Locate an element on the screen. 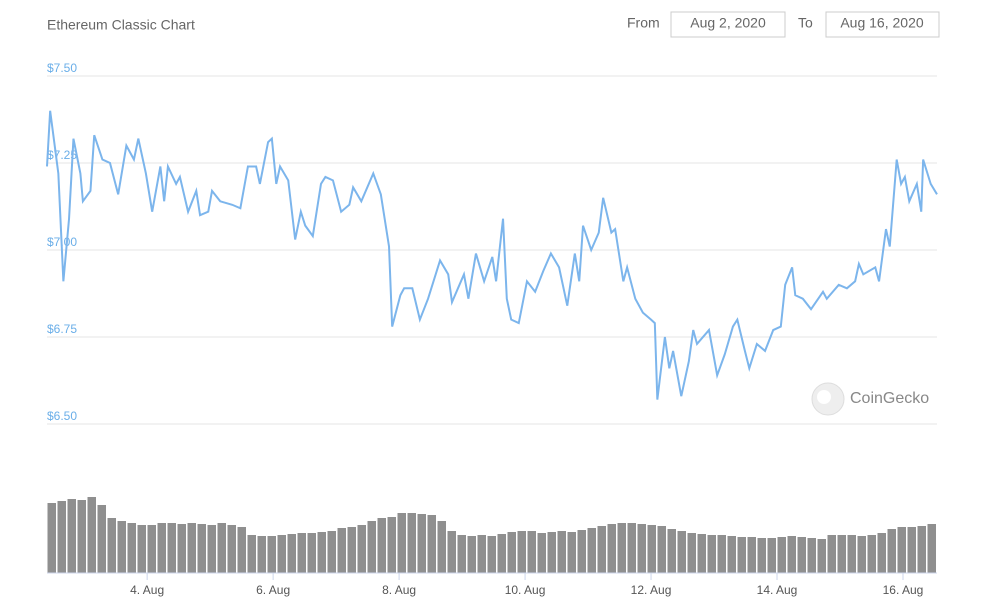 The height and width of the screenshot is (607, 1001). x-tick-label: 10. Aug is located at coordinates (525, 590).